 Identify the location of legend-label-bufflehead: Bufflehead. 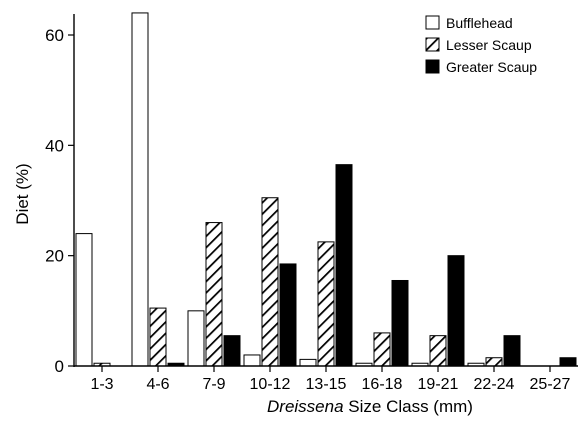
(479, 23).